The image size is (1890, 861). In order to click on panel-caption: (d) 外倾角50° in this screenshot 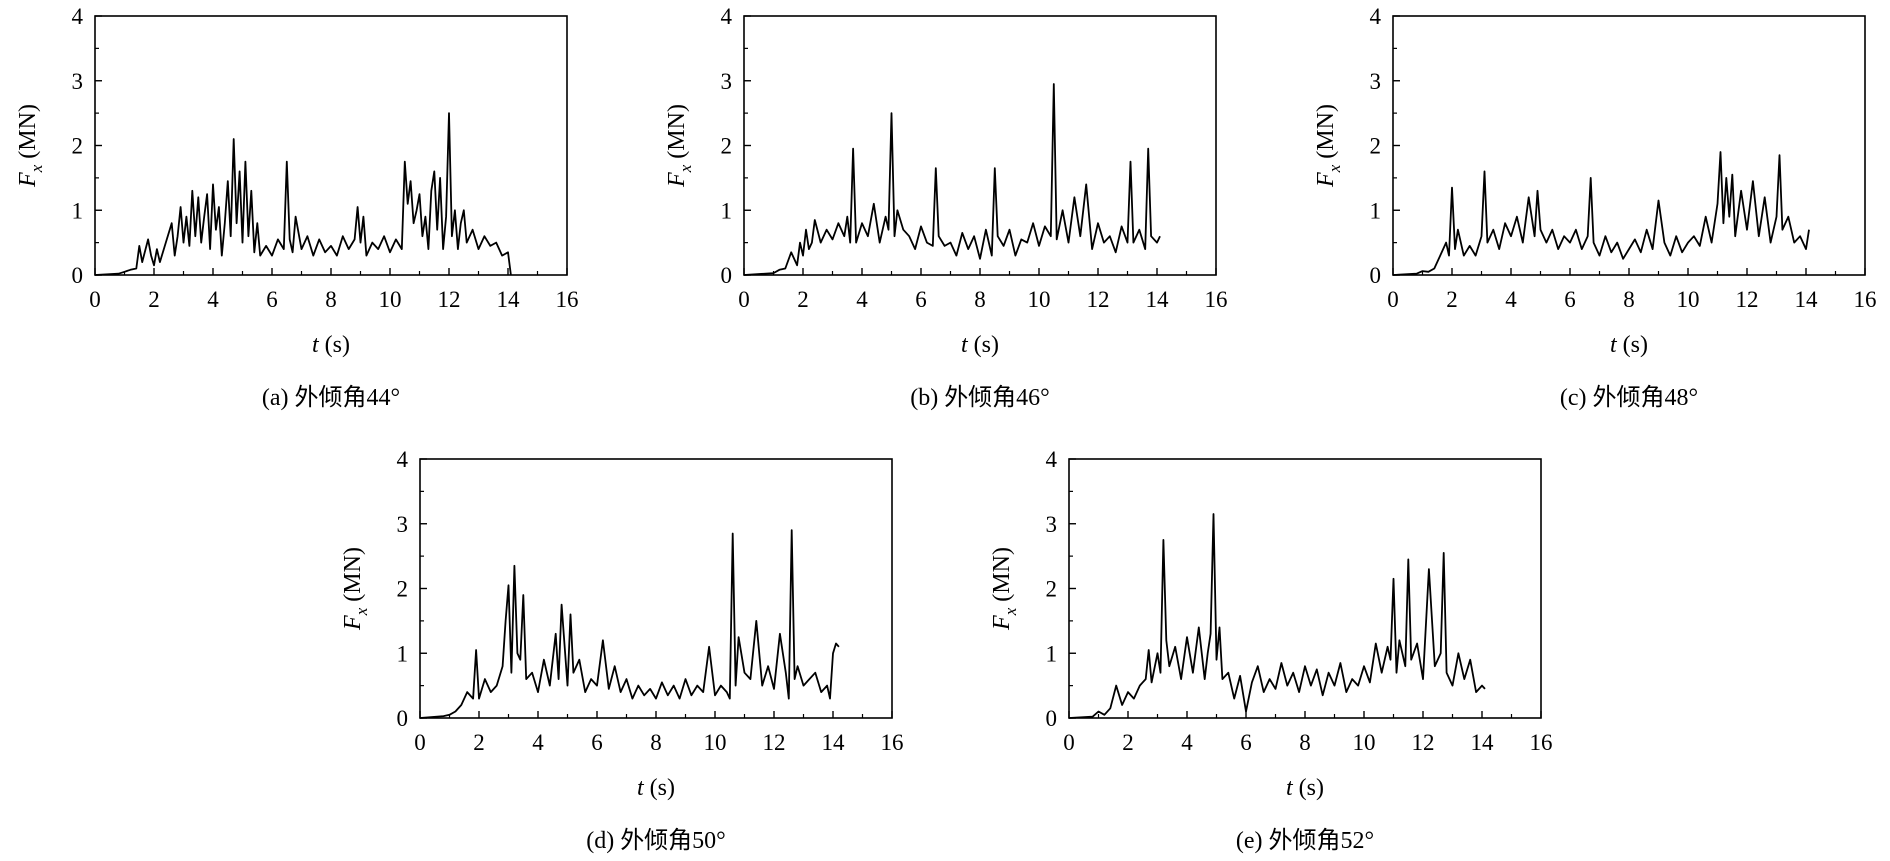, I will do `click(656, 840)`.